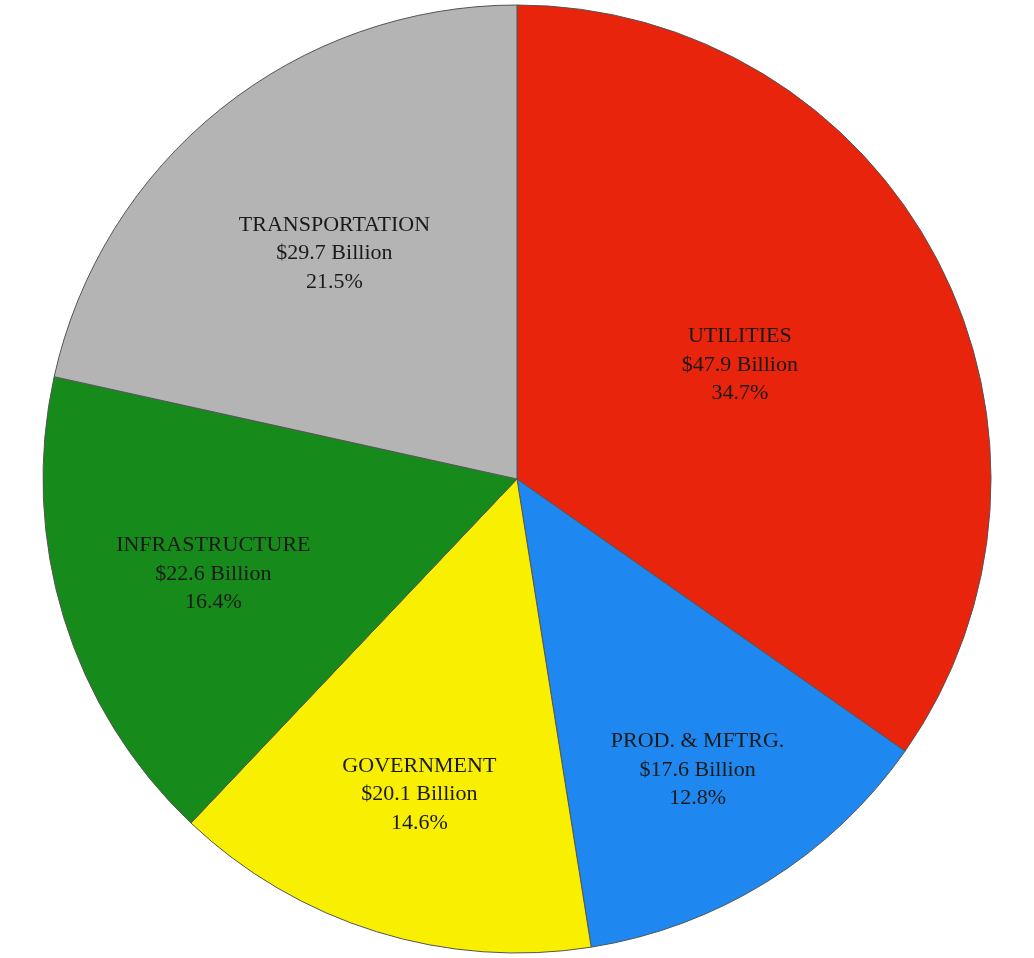 Image resolution: width=1034 pixels, height=958 pixels. Describe the element at coordinates (739, 377) in the screenshot. I see `data-label: $47.9 Billion 34.7%` at that location.